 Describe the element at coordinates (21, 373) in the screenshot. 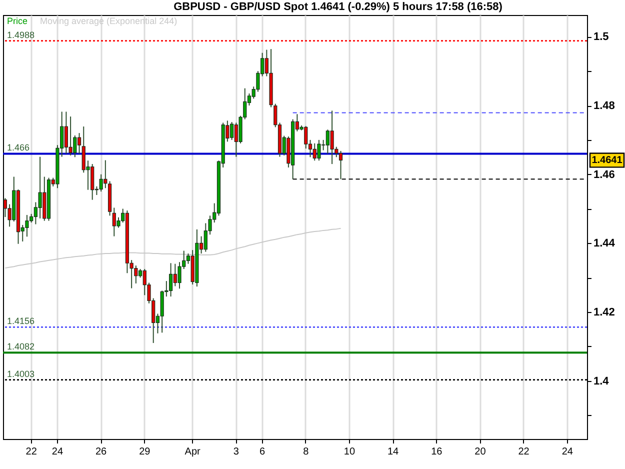

I see `ref-line-label: 1.4003` at that location.